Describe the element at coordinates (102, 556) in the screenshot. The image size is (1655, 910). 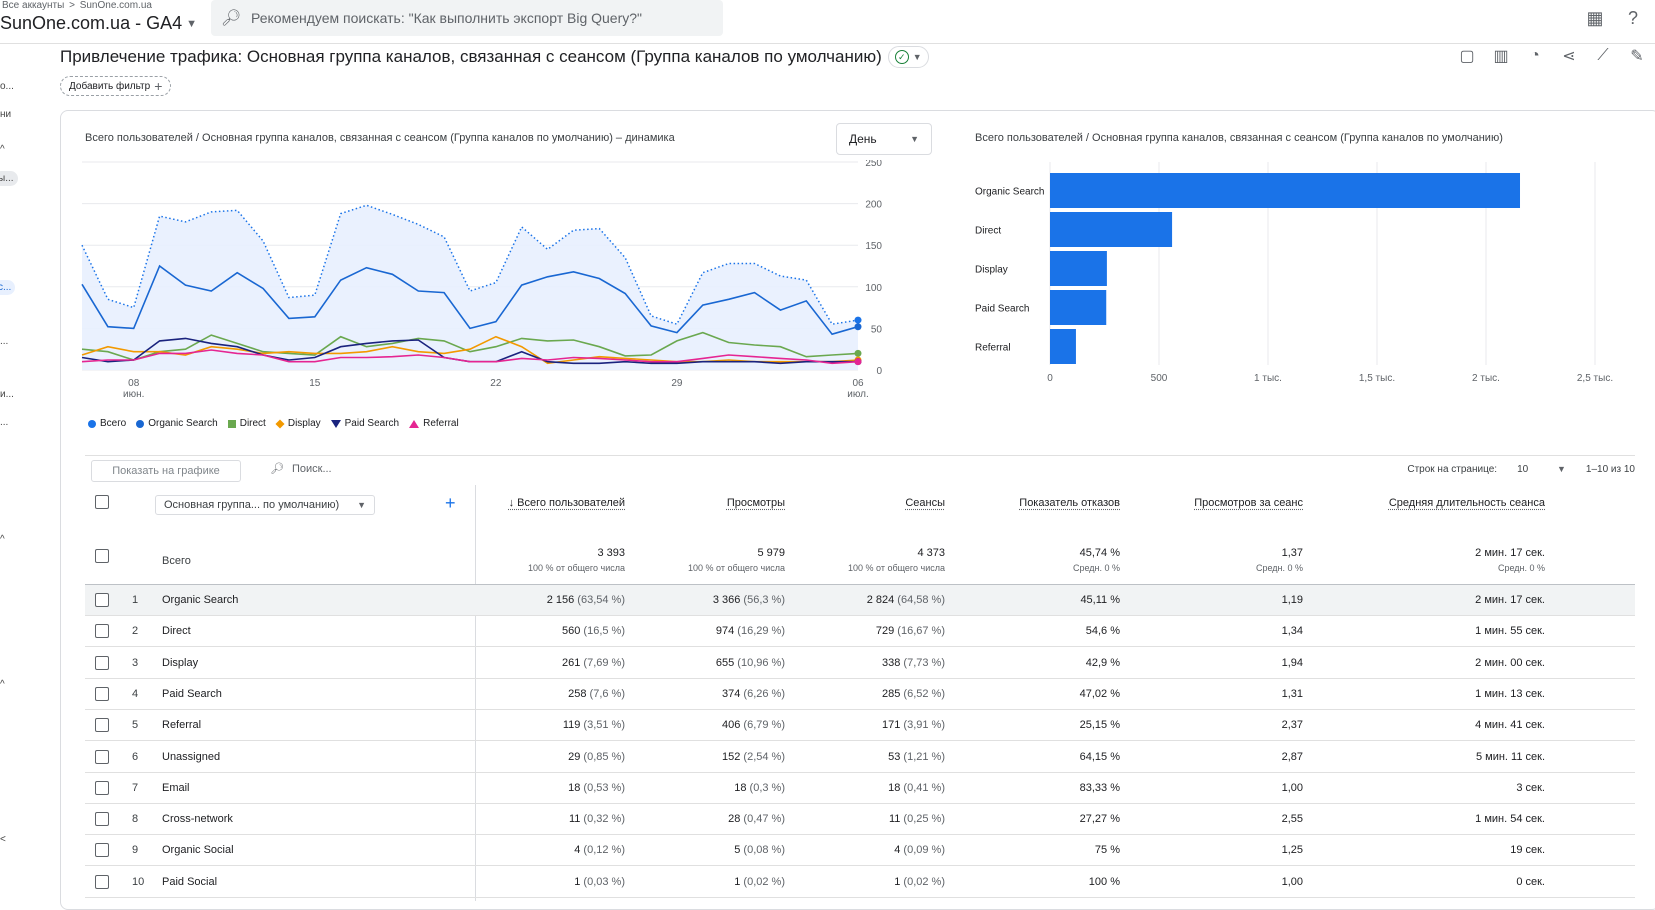
I see `totals-checkbox` at that location.